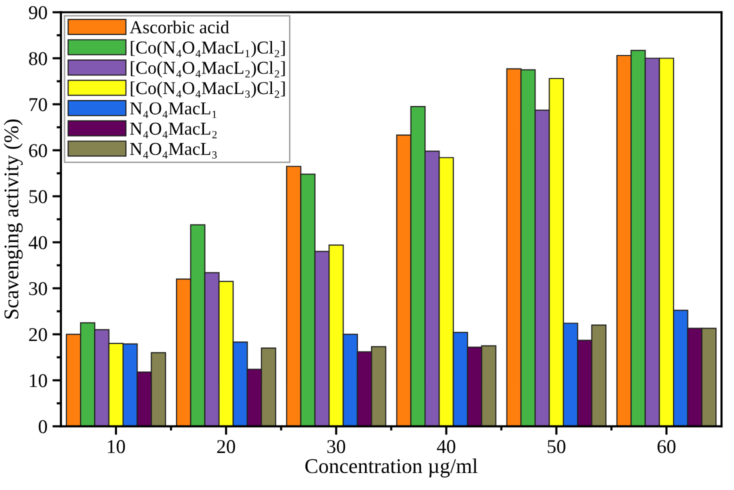 The width and height of the screenshot is (734, 490). What do you see at coordinates (38, 151) in the screenshot?
I see `y-tick-label: 60` at bounding box center [38, 151].